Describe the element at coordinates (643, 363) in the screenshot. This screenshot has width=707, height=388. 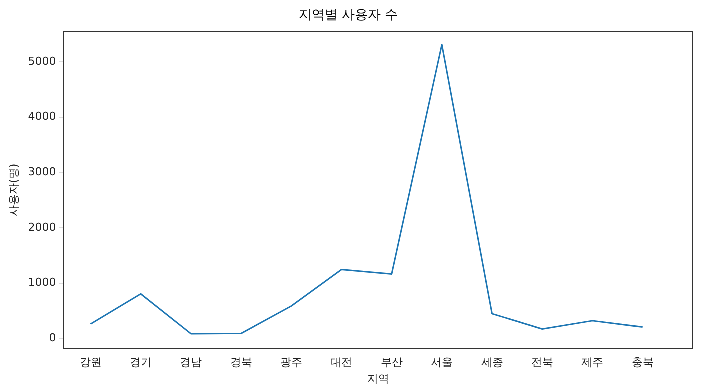
I see `x-tick-label: 충북` at that location.